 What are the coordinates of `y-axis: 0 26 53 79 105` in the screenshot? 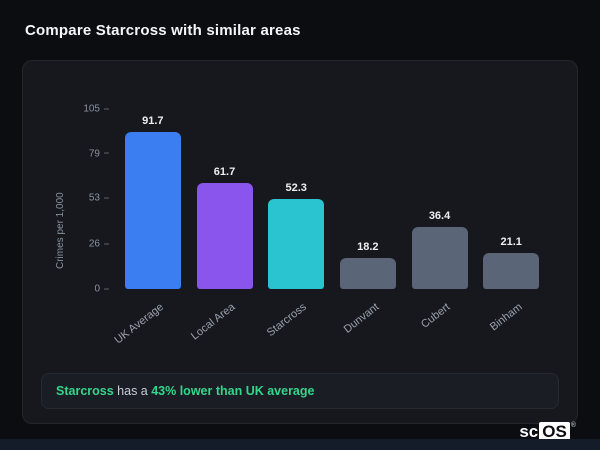 It's located at (88, 199).